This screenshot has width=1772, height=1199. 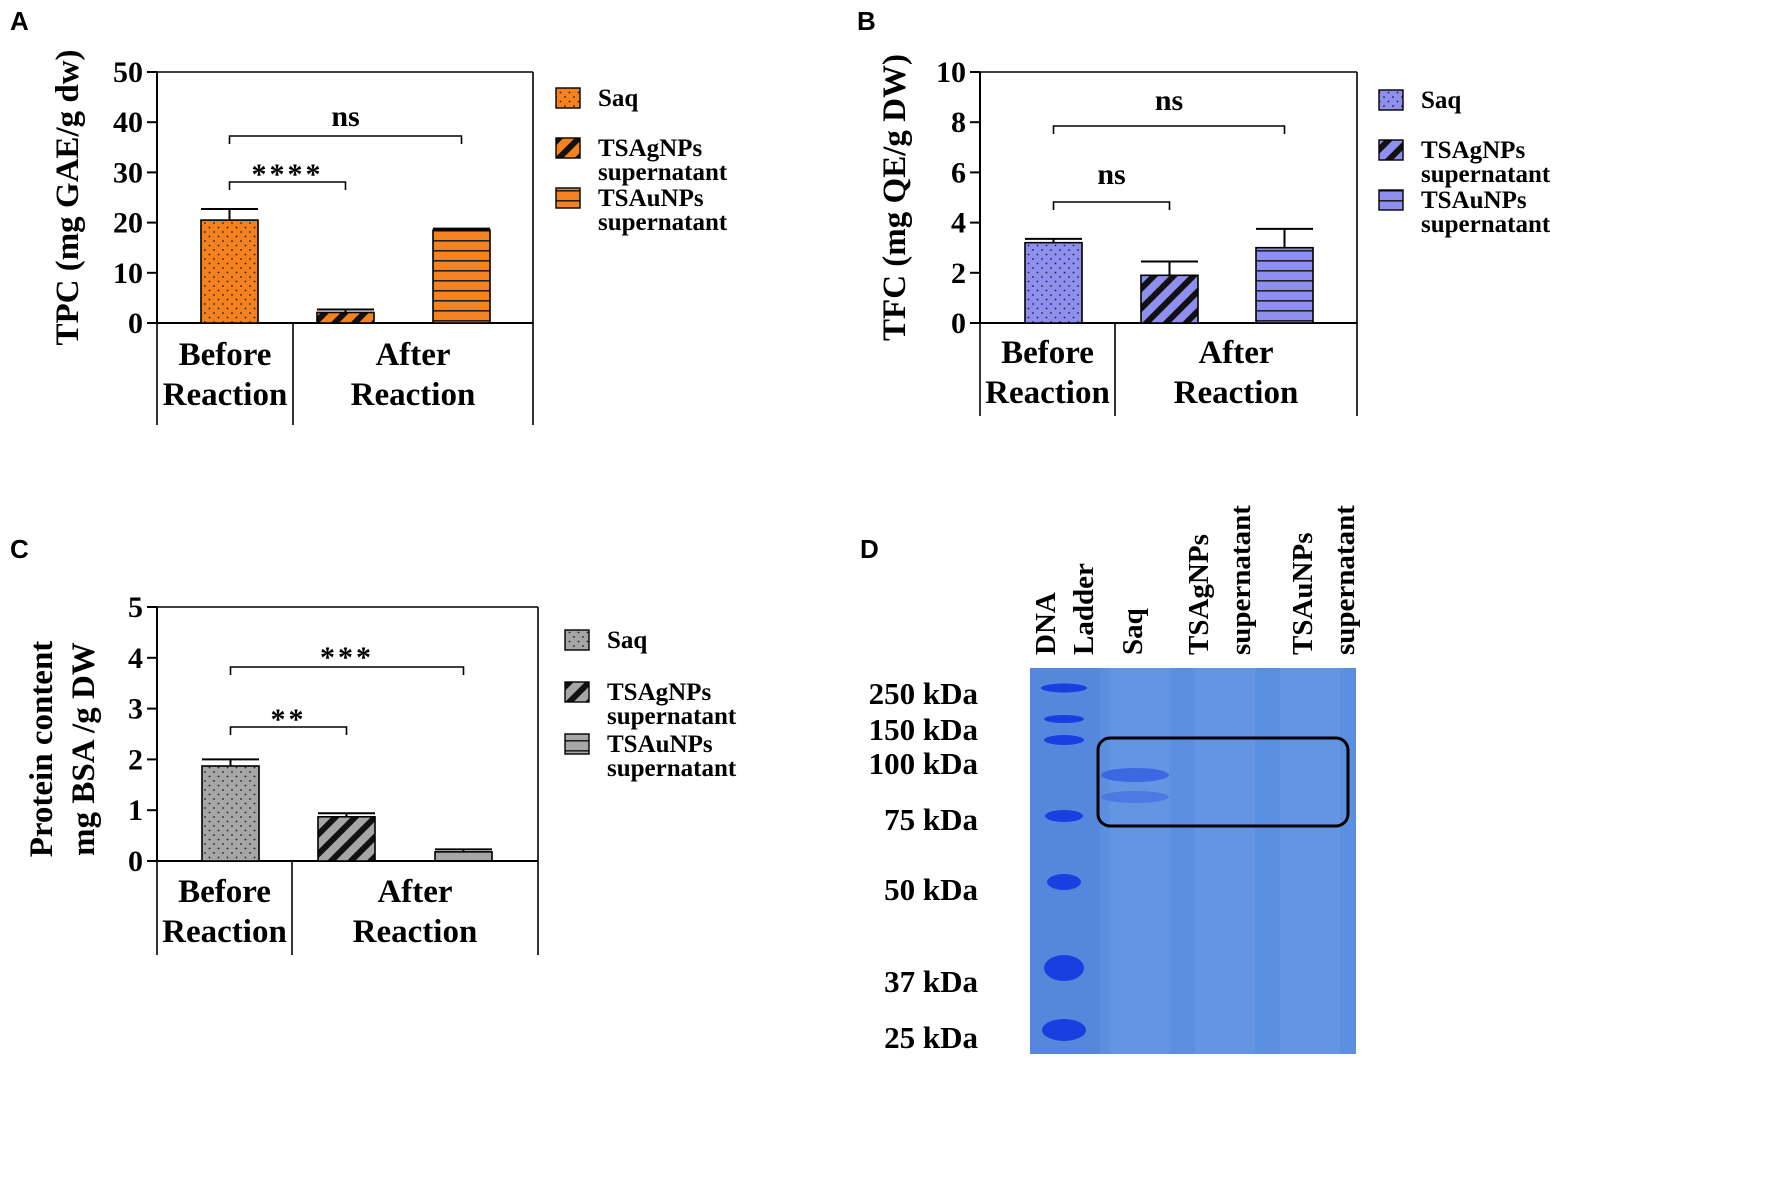 What do you see at coordinates (128, 172) in the screenshot?
I see `y-tick-label: 30` at bounding box center [128, 172].